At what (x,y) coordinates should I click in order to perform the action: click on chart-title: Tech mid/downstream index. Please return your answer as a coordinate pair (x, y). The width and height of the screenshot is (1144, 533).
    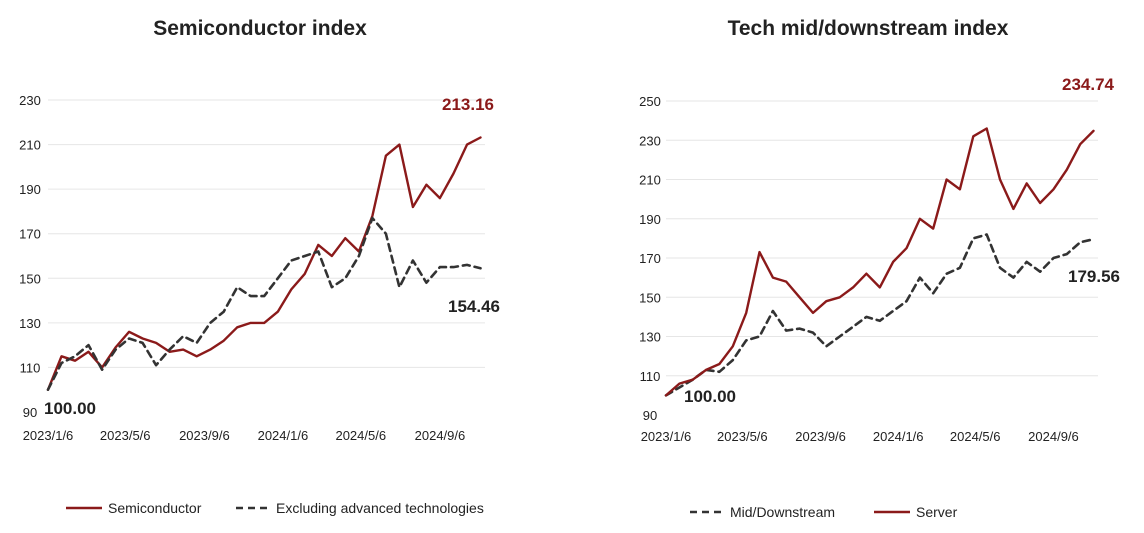
    Looking at the image, I should click on (868, 28).